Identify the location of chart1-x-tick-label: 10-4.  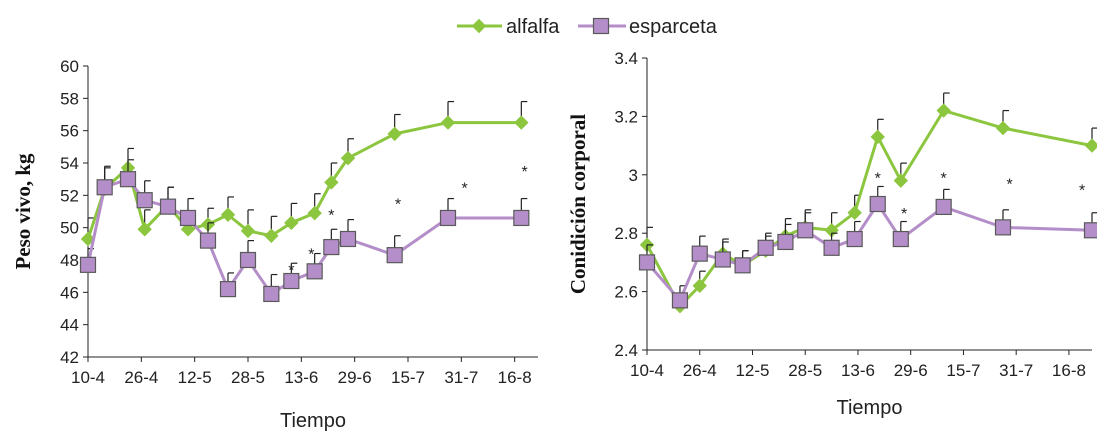
(647, 370).